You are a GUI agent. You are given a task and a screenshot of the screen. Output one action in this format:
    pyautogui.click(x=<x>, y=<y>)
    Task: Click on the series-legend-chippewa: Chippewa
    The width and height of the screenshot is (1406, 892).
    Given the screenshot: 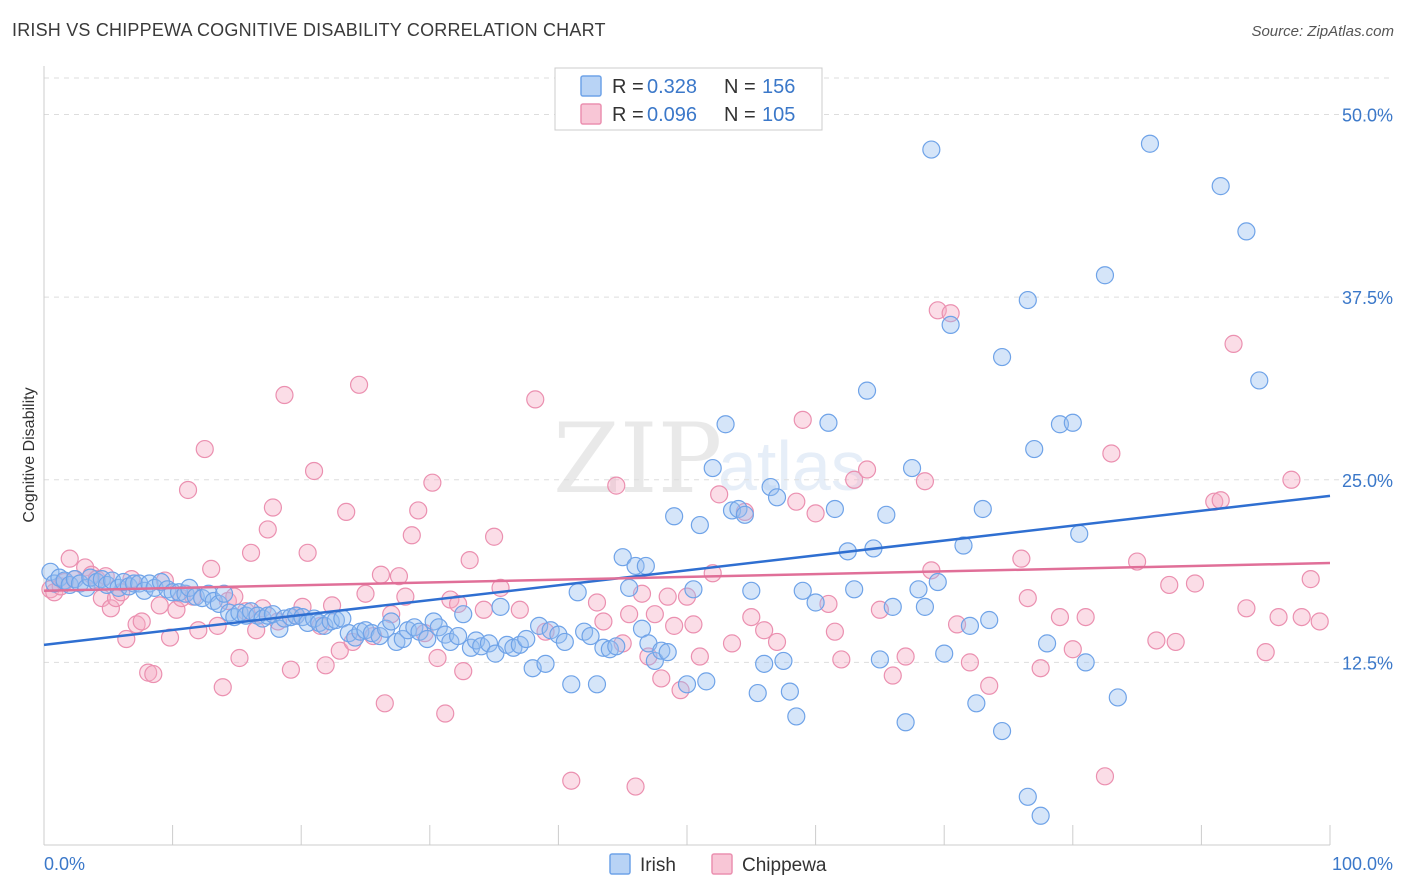 What is the action you would take?
    pyautogui.click(x=784, y=865)
    